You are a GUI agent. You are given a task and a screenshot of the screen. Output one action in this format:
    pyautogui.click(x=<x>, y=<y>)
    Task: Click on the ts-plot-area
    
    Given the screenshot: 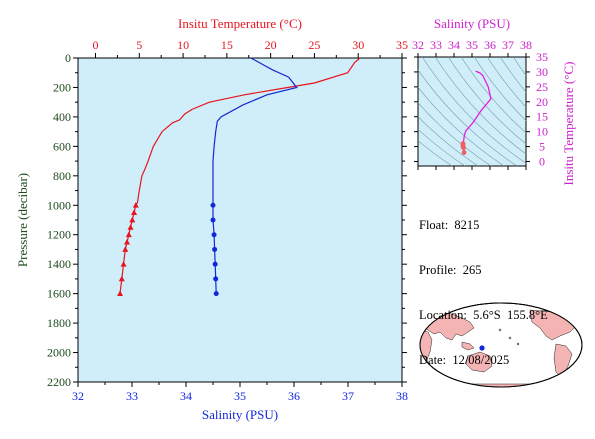 What is the action you would take?
    pyautogui.click(x=472, y=111)
    